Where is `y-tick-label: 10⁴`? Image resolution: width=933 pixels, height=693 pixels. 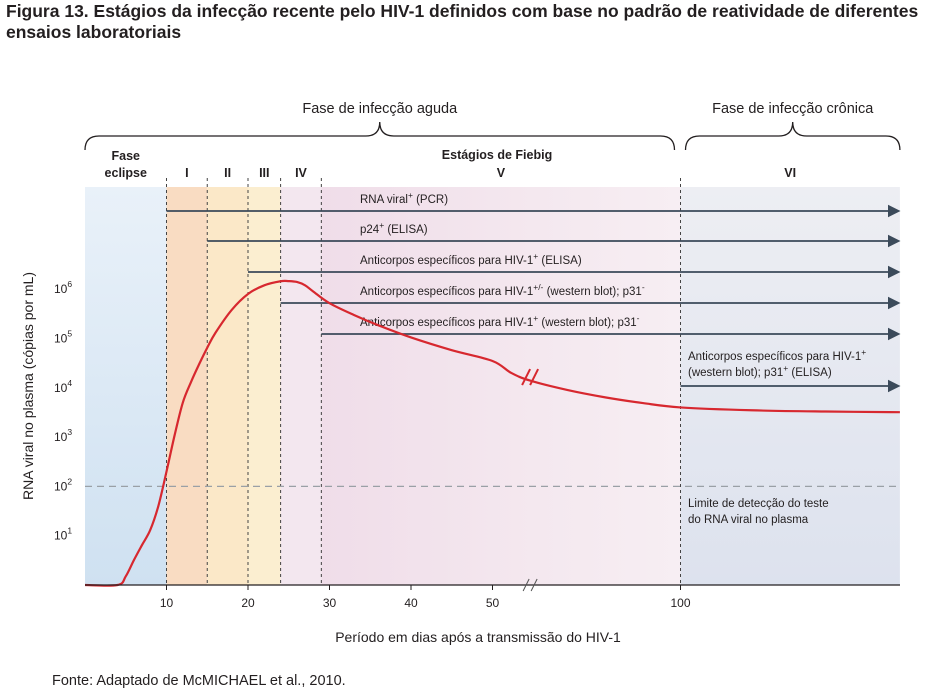
y-tick-label: 10⁴ is located at coordinates (63, 386).